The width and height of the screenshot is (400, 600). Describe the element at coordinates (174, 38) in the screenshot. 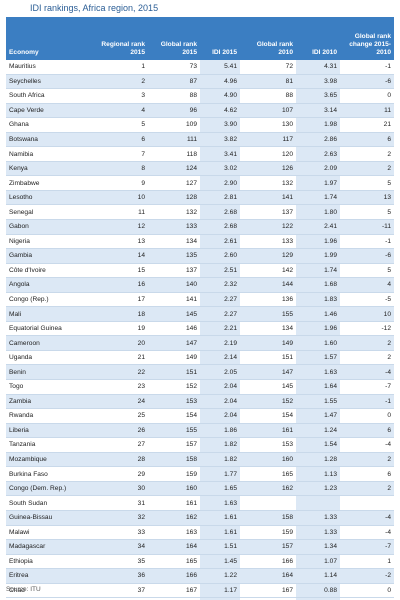

I see `column-header: Global rank 2015` at that location.